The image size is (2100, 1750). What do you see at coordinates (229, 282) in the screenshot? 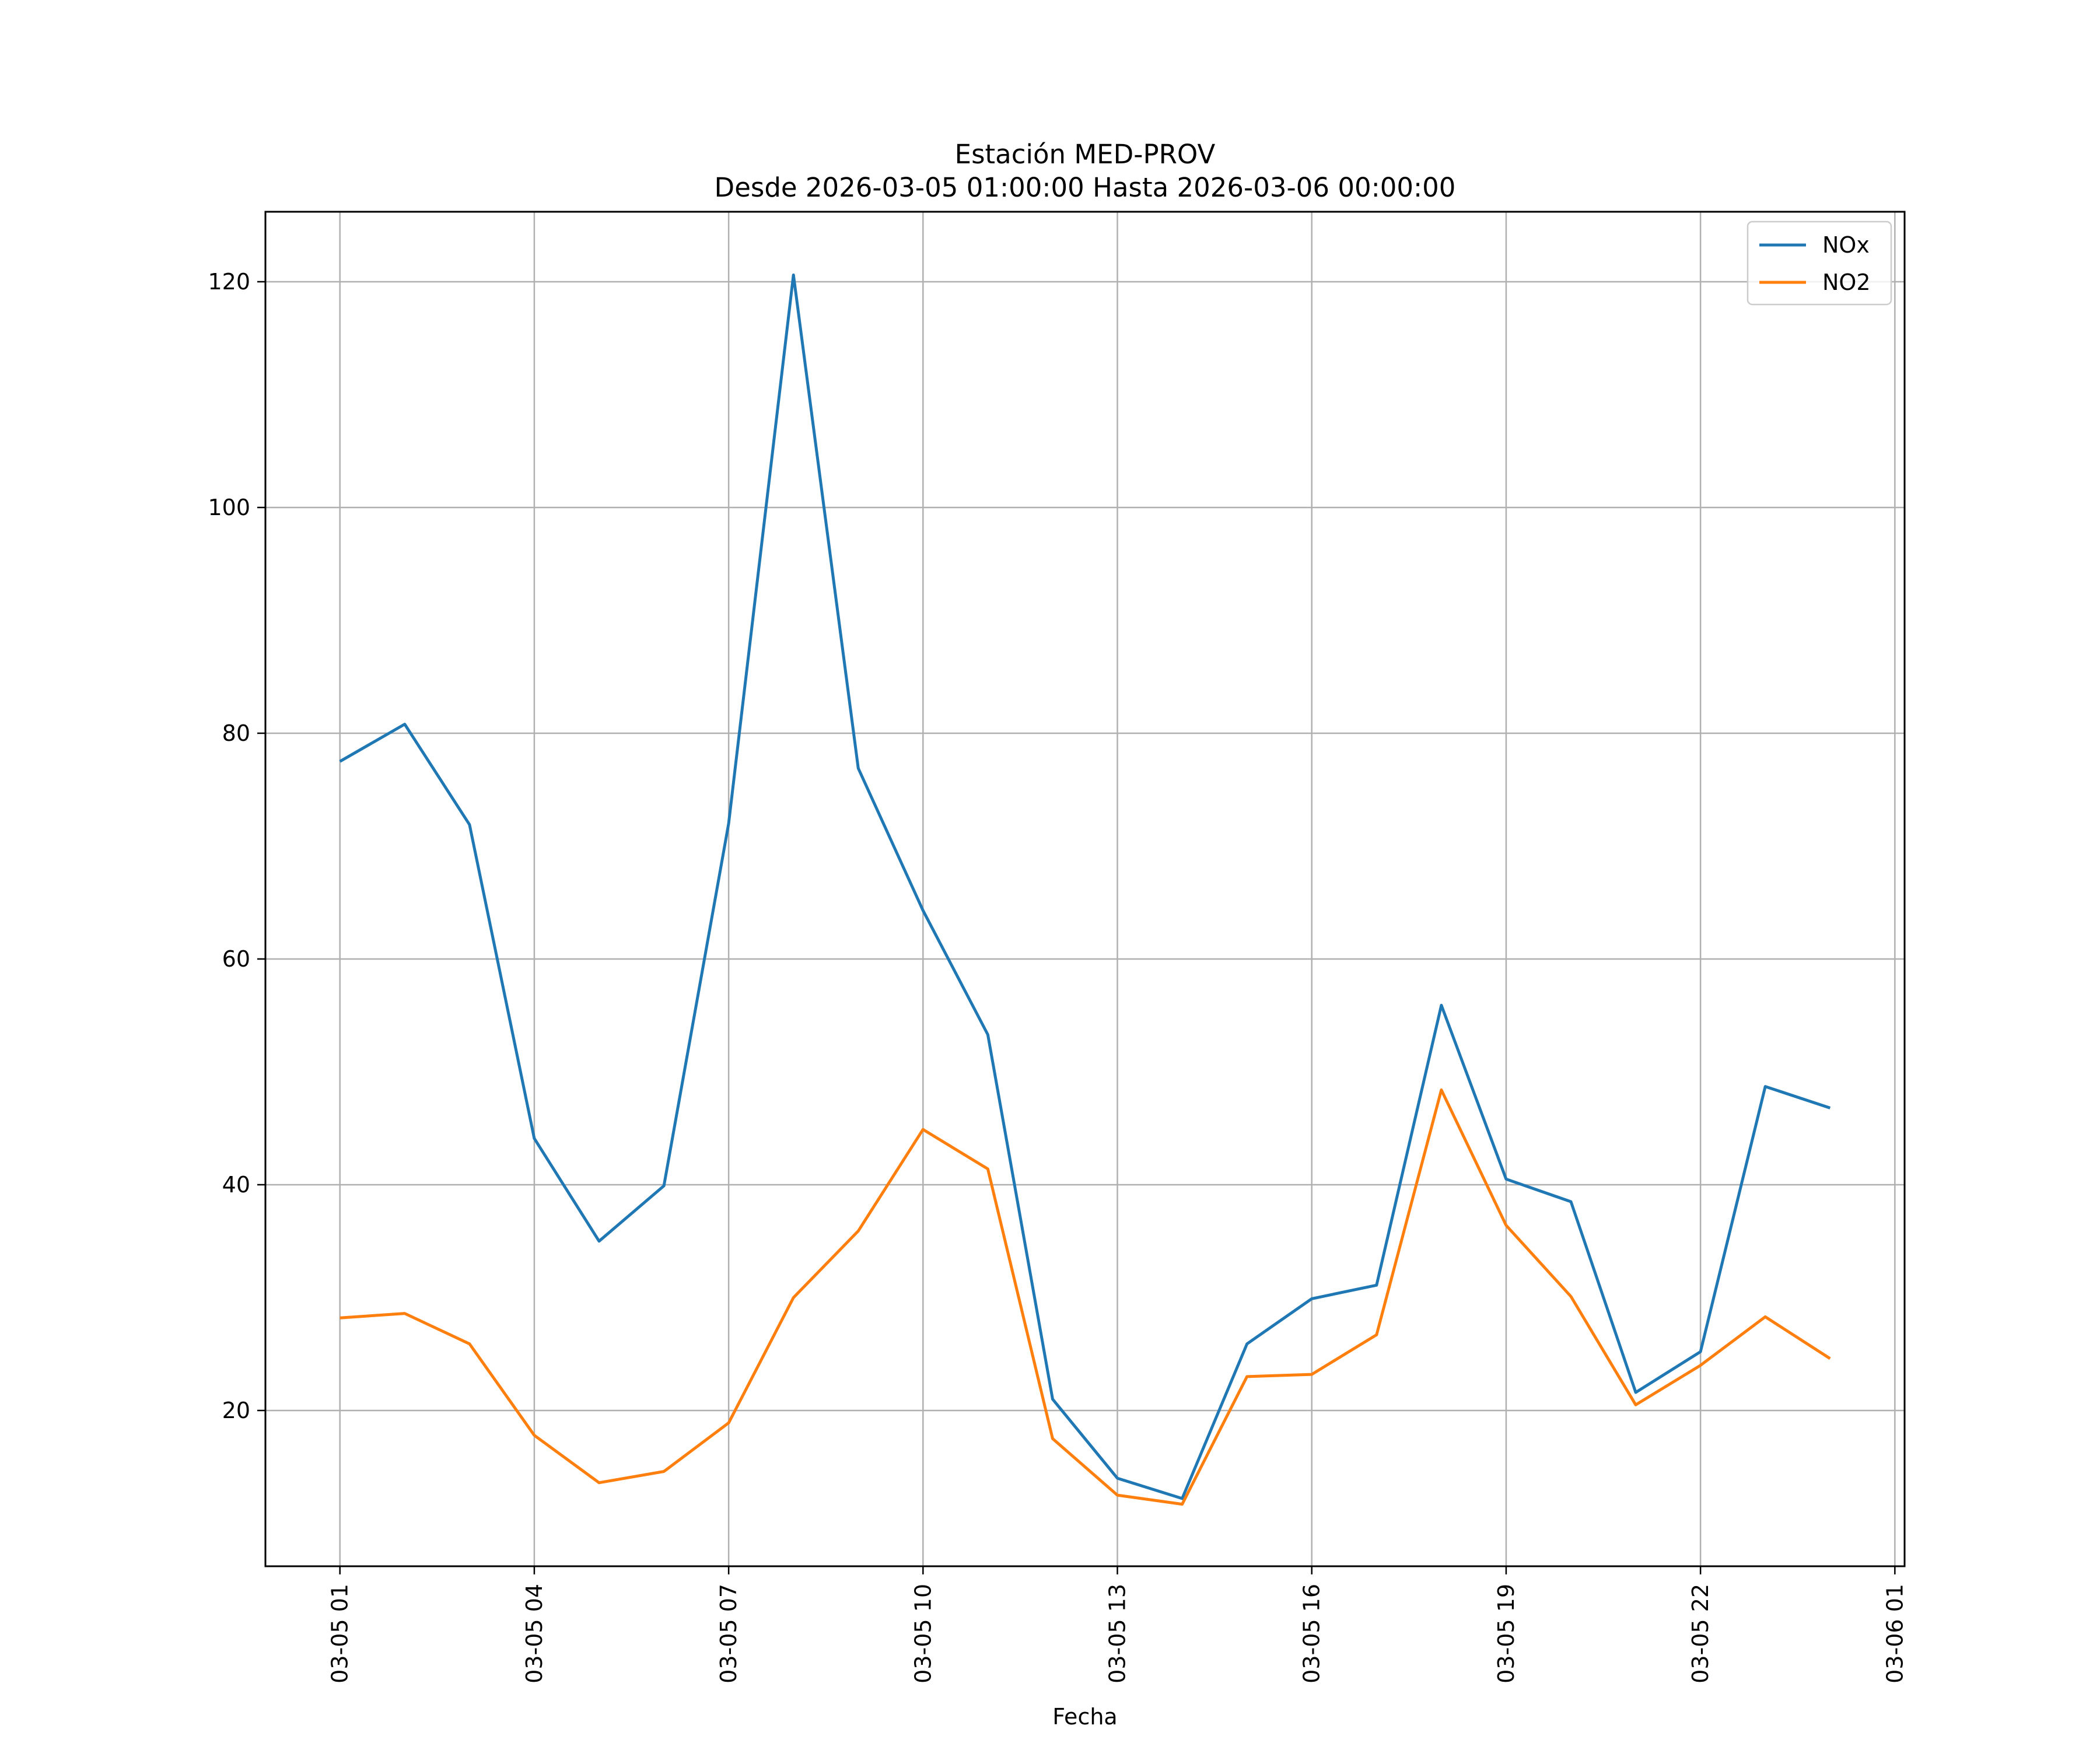
I see `y-tick-label: 120` at bounding box center [229, 282].